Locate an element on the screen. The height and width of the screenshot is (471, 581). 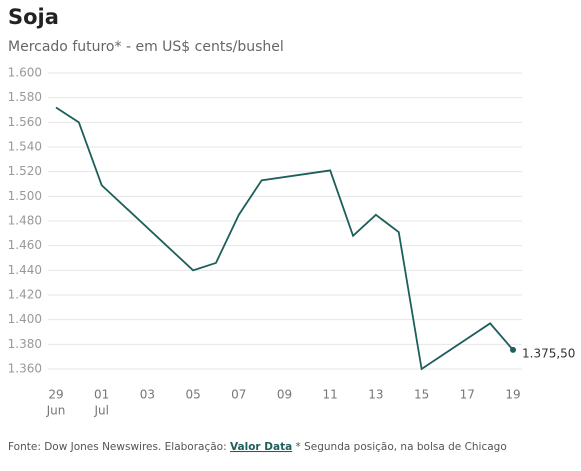
x-tick-label: 11 is located at coordinates (330, 395).